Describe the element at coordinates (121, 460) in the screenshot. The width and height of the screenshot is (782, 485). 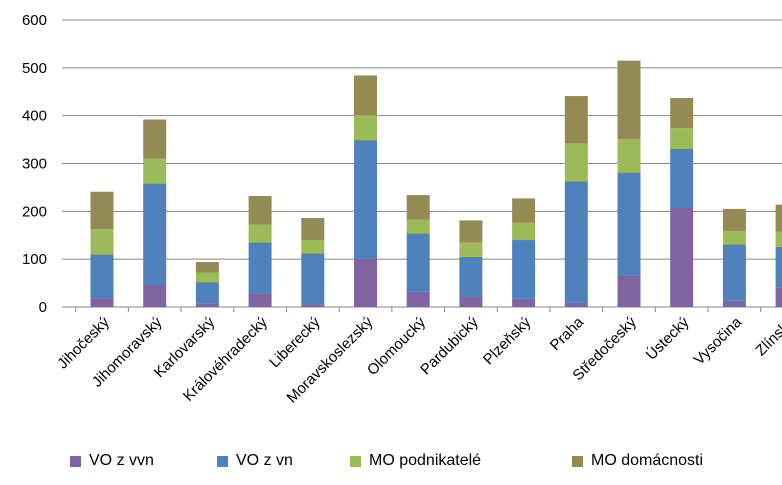
I see `legend-label: VO z vvn` at that location.